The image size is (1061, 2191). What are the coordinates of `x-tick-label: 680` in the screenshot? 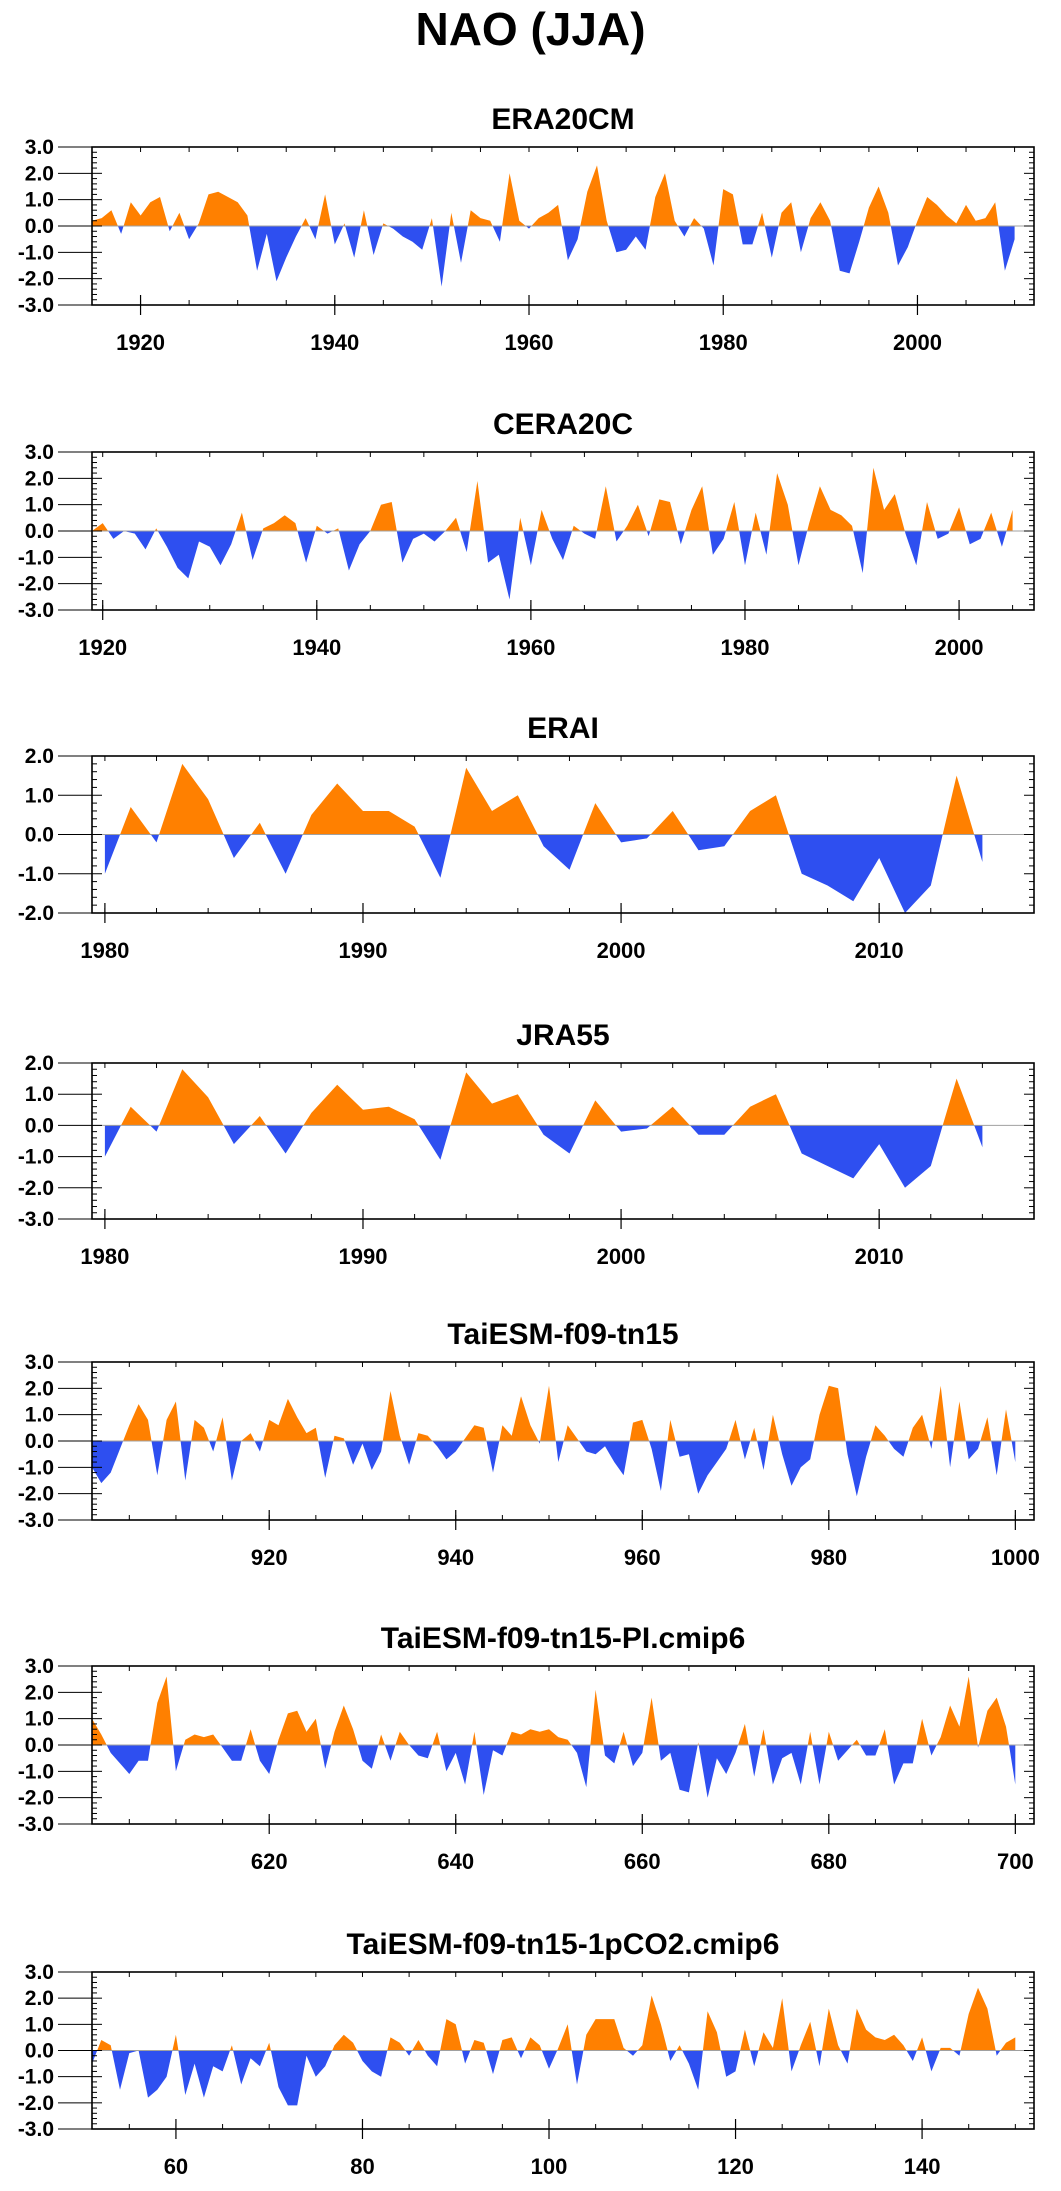 It's located at (828, 1861).